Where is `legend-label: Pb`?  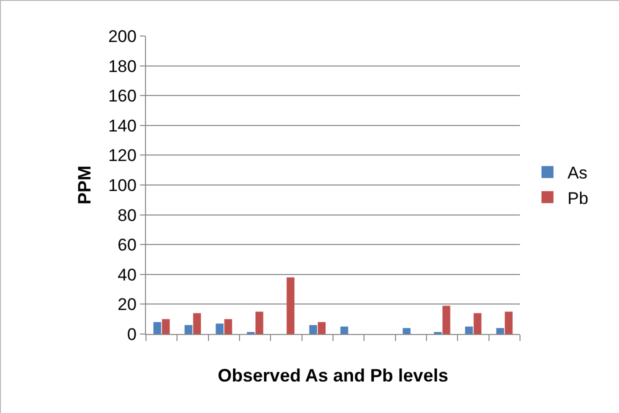
legend-label: Pb is located at coordinates (577, 198).